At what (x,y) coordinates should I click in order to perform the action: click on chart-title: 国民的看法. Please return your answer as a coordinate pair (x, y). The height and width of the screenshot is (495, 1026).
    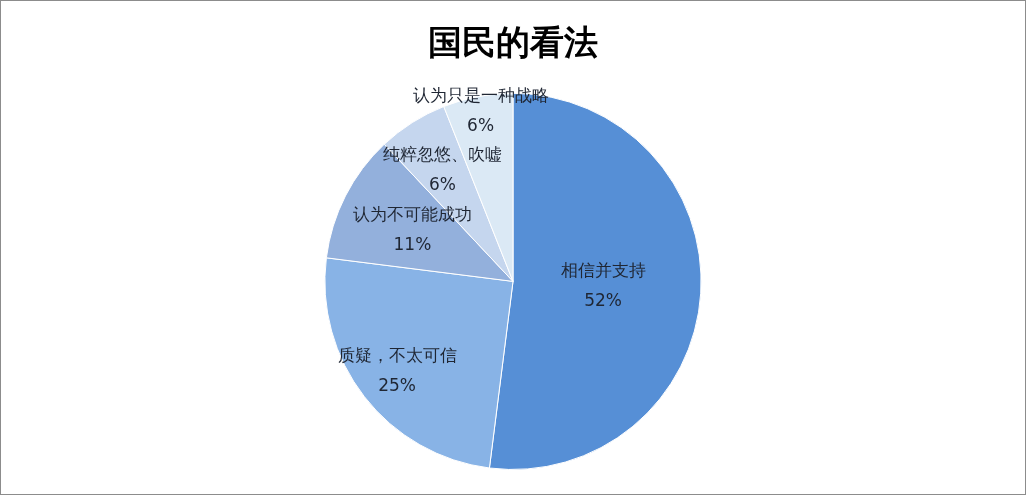
    Looking at the image, I should click on (513, 42).